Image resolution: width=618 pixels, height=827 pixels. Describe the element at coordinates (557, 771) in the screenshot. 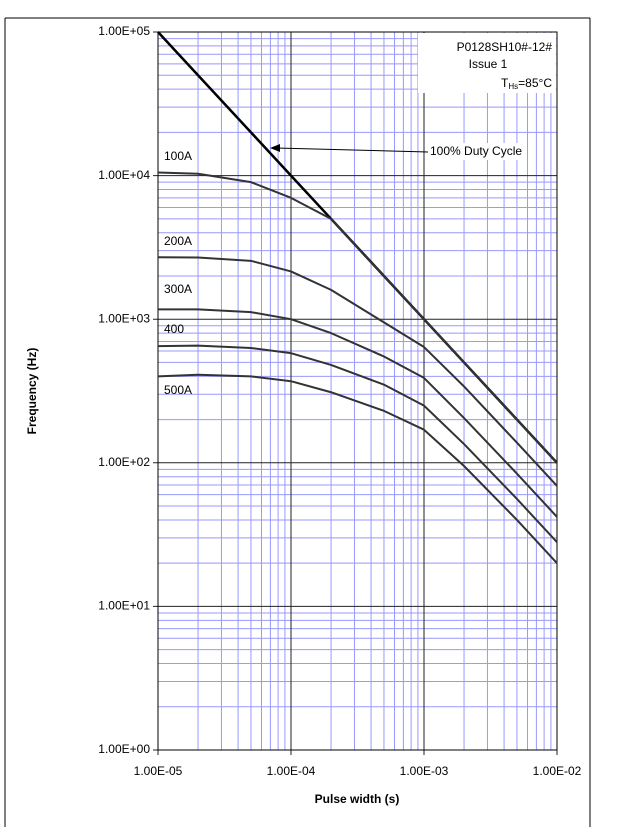

I see `x-tick-label: 1.00E-02` at that location.